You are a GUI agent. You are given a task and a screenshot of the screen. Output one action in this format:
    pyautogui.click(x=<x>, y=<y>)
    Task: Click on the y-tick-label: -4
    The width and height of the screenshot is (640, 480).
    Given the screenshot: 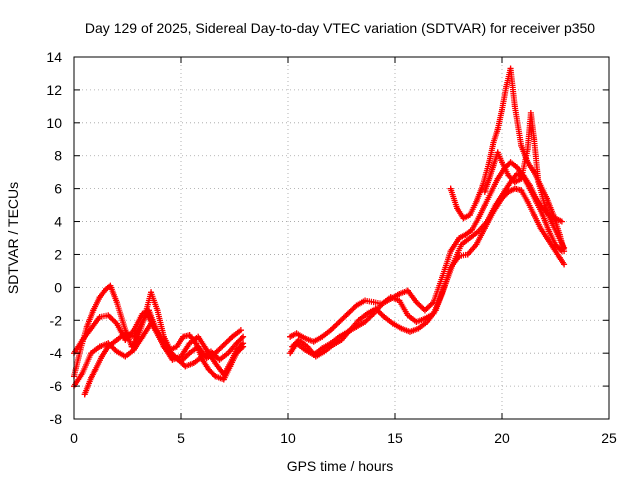 What is the action you would take?
    pyautogui.click(x=56, y=353)
    